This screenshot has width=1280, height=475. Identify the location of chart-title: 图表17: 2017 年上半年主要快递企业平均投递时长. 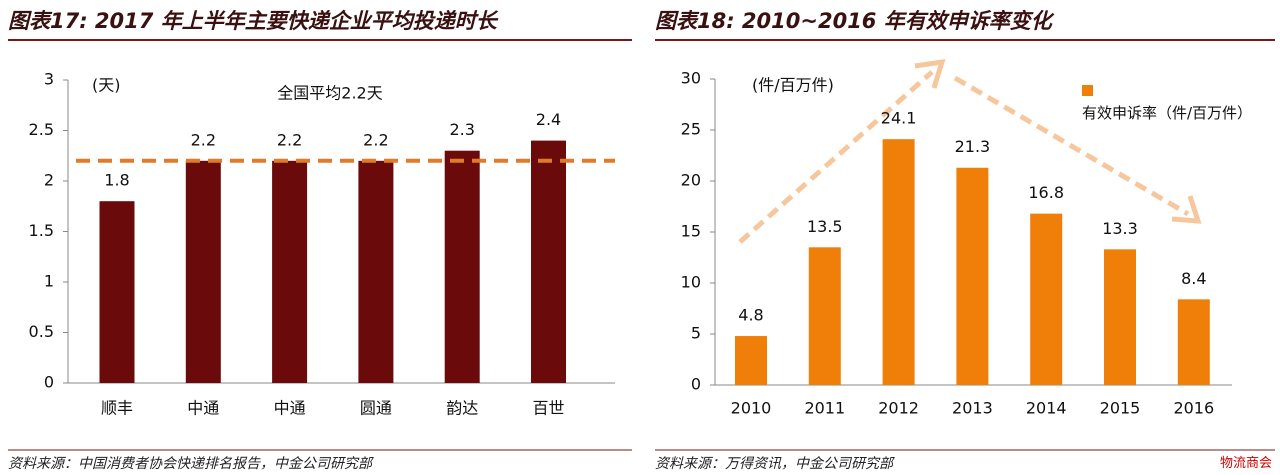
(253, 21).